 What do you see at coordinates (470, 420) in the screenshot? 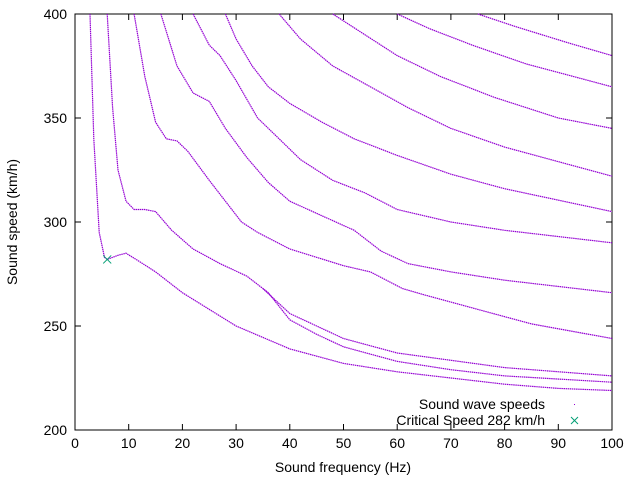
I see `legend-label-critical: Critical Speed 282 km/h` at bounding box center [470, 420].